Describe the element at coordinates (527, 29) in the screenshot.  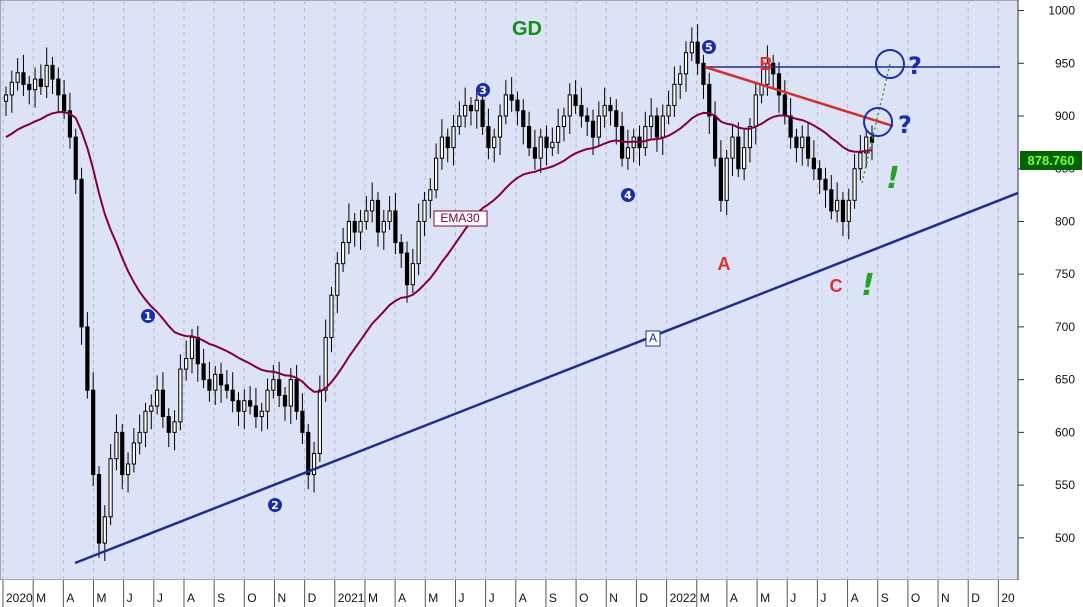
I see `chart-title: GD` at that location.